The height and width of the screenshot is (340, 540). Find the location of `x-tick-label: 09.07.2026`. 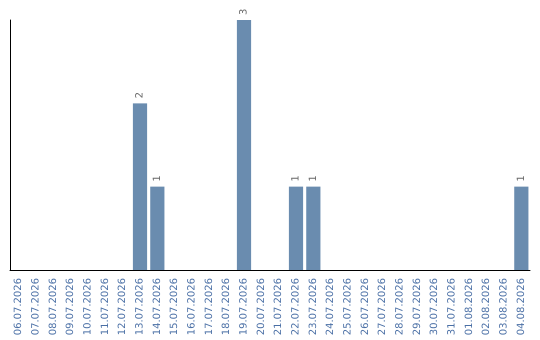

x-tick-label: 09.07.2026 is located at coordinates (70, 307).